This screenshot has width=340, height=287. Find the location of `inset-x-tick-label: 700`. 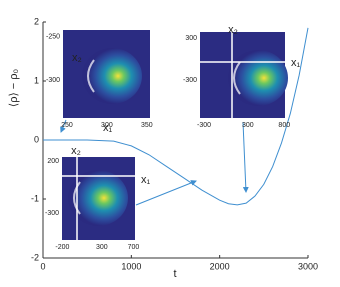

inset-x-tick-label: 700 is located at coordinates (134, 247).